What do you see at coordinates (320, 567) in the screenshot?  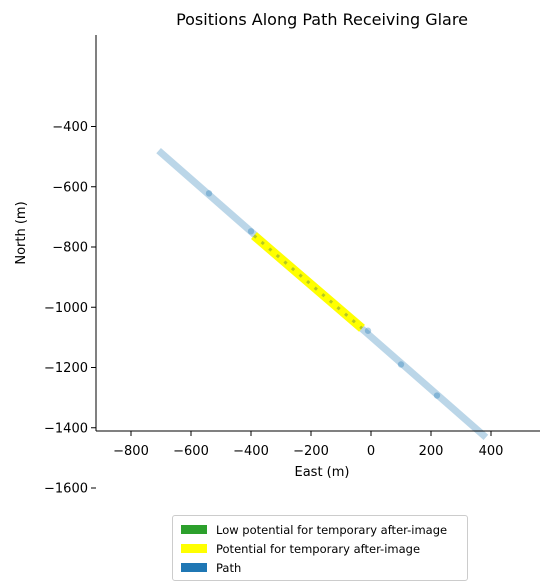 I see `legend-entry-path: Path` at bounding box center [320, 567].